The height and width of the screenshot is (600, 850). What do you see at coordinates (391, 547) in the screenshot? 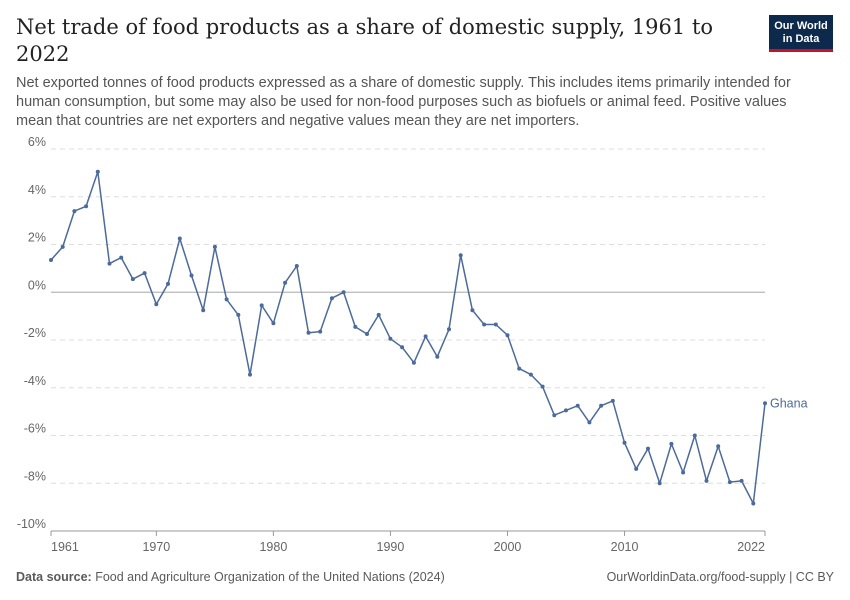
I see `x-tick-label: 1990` at bounding box center [391, 547].